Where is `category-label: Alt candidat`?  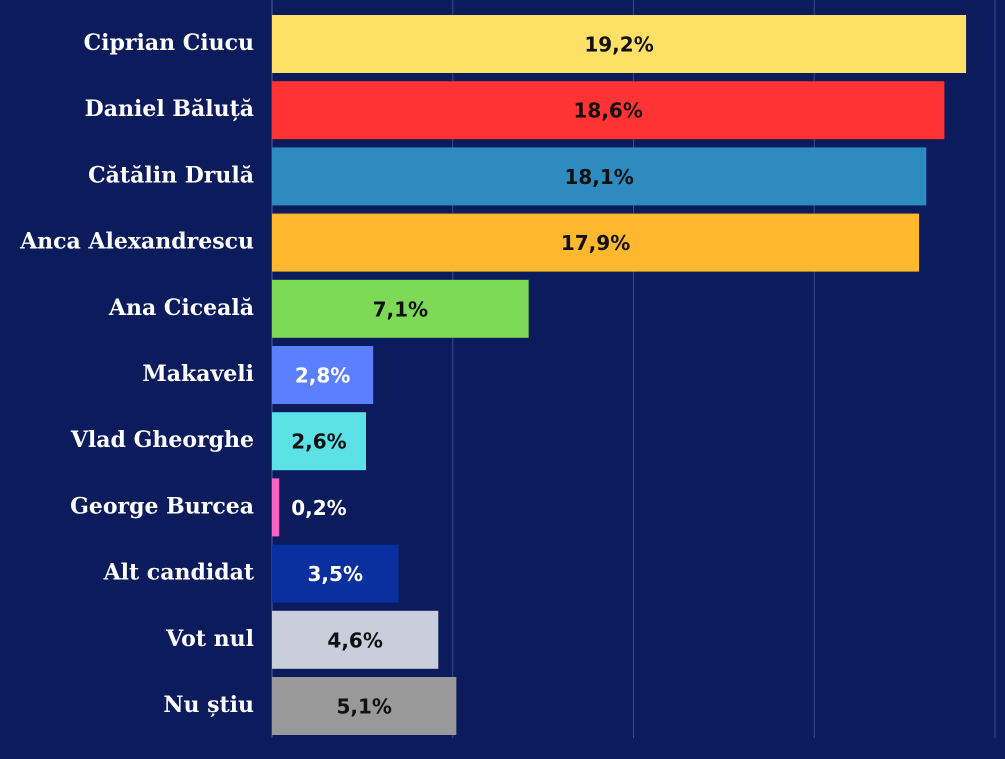
category-label: Alt candidat is located at coordinates (179, 573).